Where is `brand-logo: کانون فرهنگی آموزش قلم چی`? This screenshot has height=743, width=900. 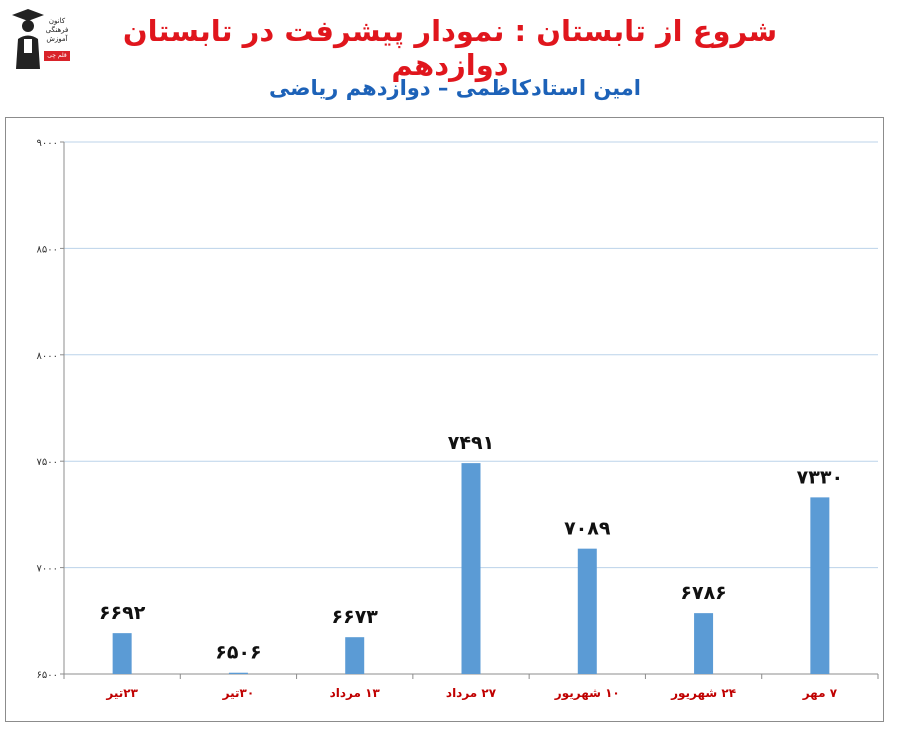 brand-logo: کانون فرهنگی آموزش قلم چی is located at coordinates (43, 38).